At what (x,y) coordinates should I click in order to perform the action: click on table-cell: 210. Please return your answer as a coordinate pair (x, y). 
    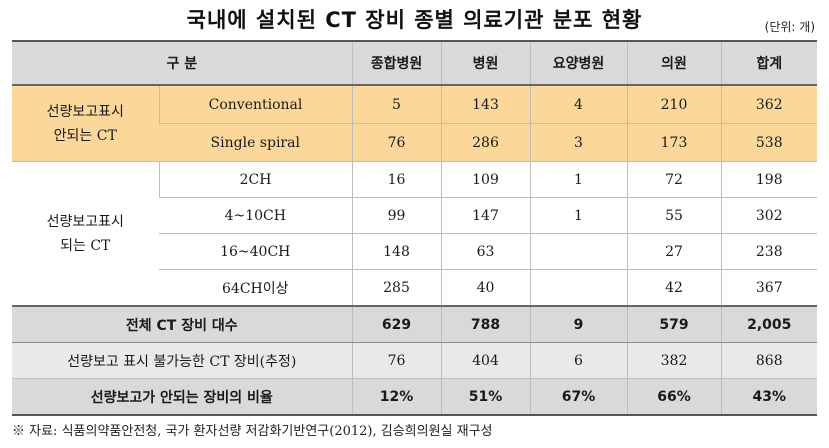
    Looking at the image, I should click on (674, 104).